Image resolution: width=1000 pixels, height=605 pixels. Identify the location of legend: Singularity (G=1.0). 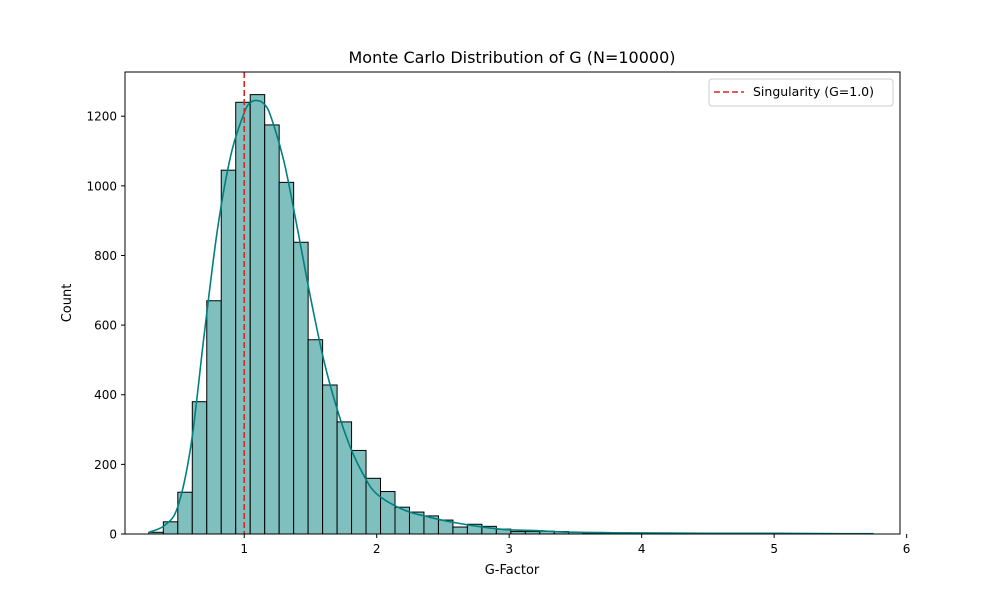
(801, 92).